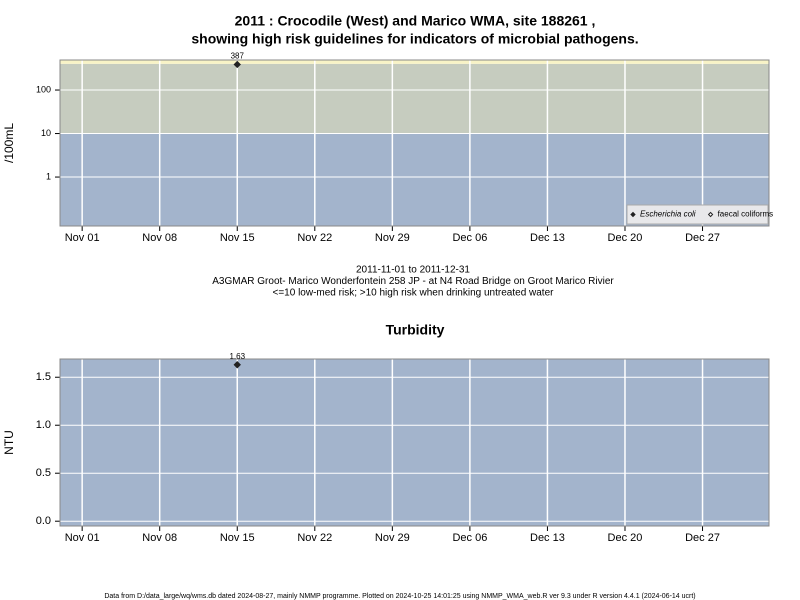  What do you see at coordinates (9, 442) in the screenshot?
I see `y-axis-label: NTU` at bounding box center [9, 442].